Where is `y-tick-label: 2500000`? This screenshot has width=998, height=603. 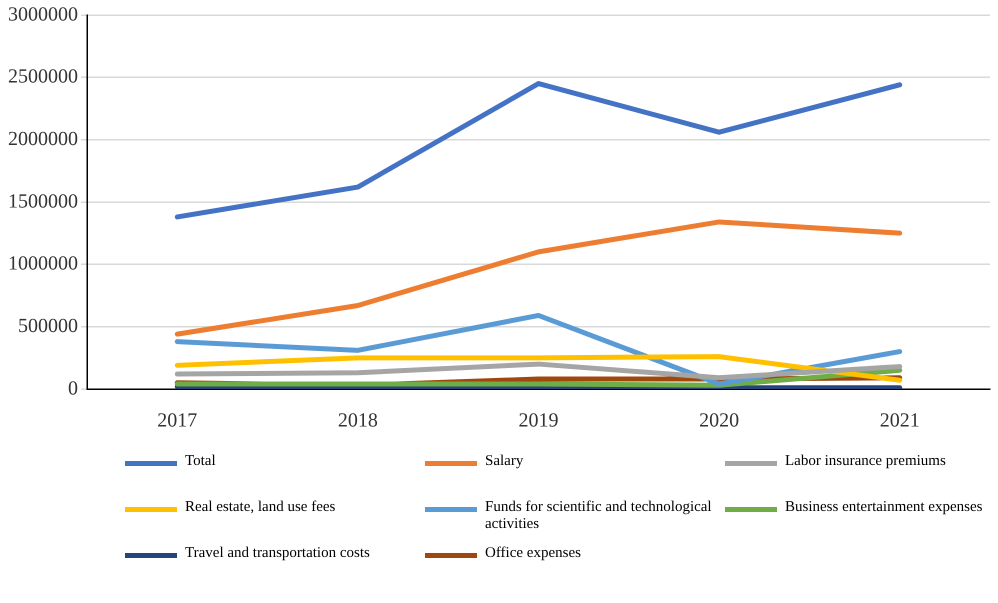
y-tick-label: 2500000 is located at coordinates (43, 77).